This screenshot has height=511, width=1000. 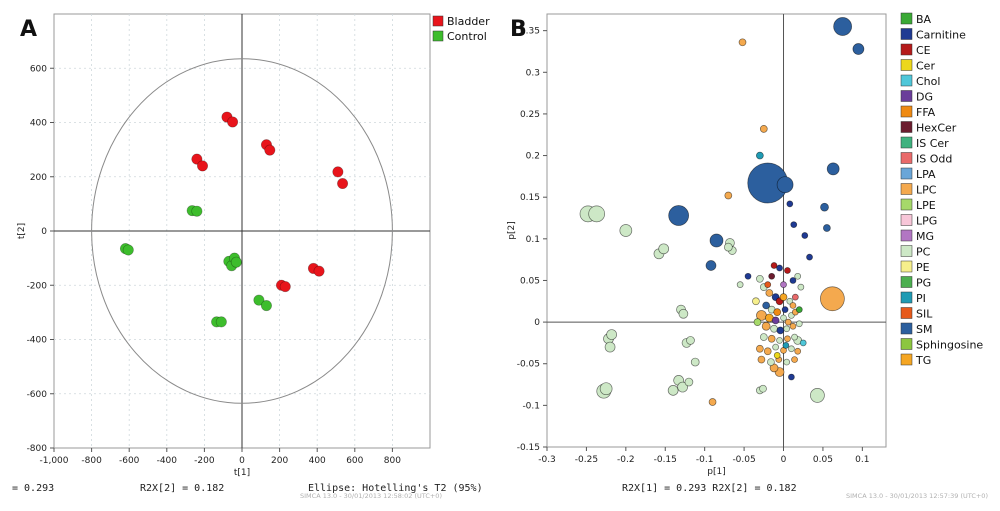 What do you see at coordinates (512, 230) in the screenshot?
I see `y-axis-label: p[2]` at bounding box center [512, 230].